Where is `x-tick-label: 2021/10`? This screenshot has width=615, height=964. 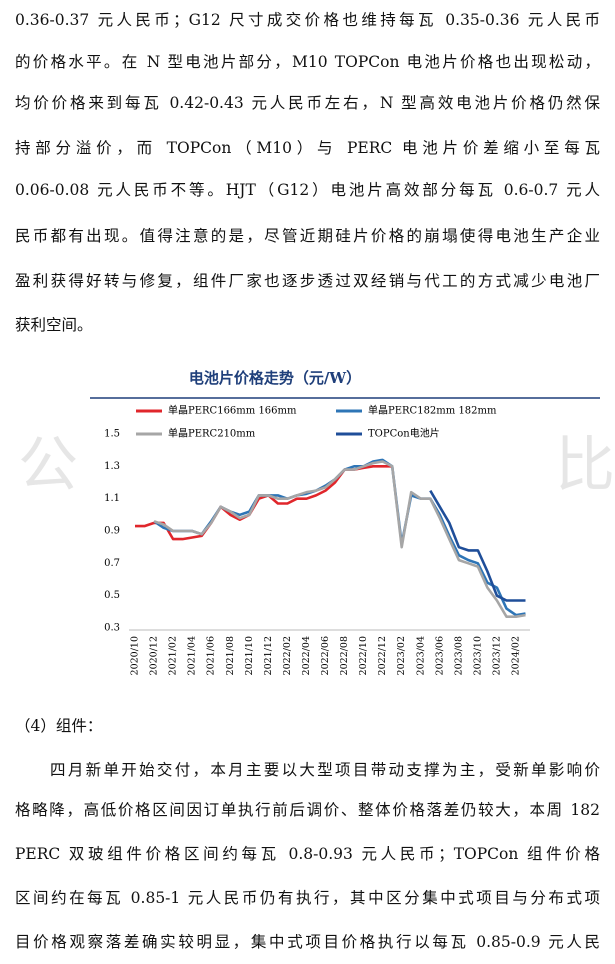 x-tick-label: 2021/10 is located at coordinates (249, 655).